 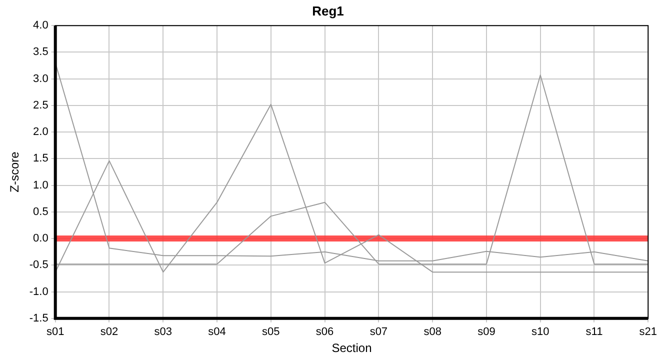 What do you see at coordinates (594, 332) in the screenshot?
I see `x-tick-label: s11` at bounding box center [594, 332].